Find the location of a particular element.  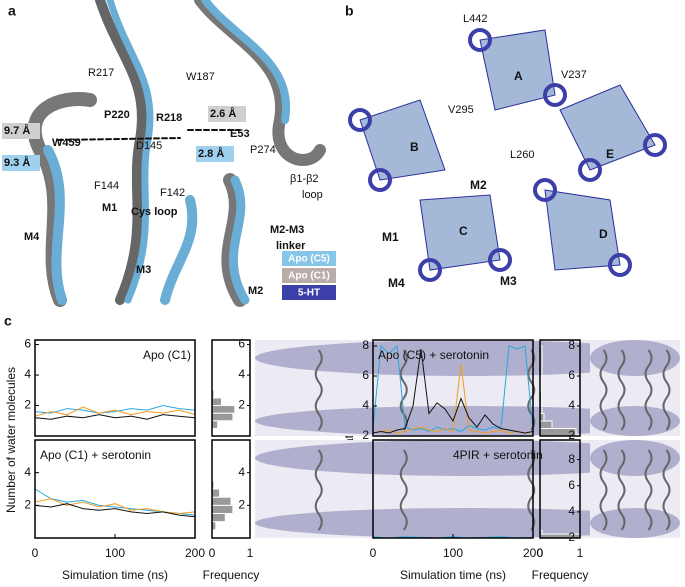

residue-label: L442 is located at coordinates (475, 19).